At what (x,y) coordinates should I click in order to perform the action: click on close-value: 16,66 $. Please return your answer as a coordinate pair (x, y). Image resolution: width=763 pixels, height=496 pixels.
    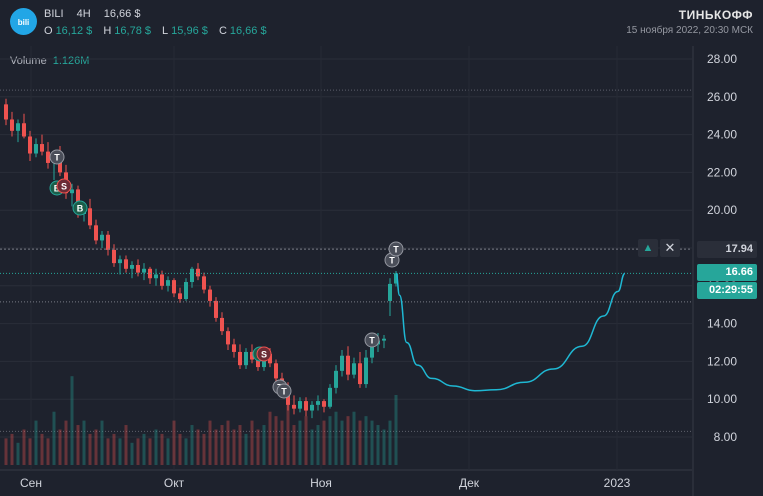
    Looking at the image, I should click on (248, 31).